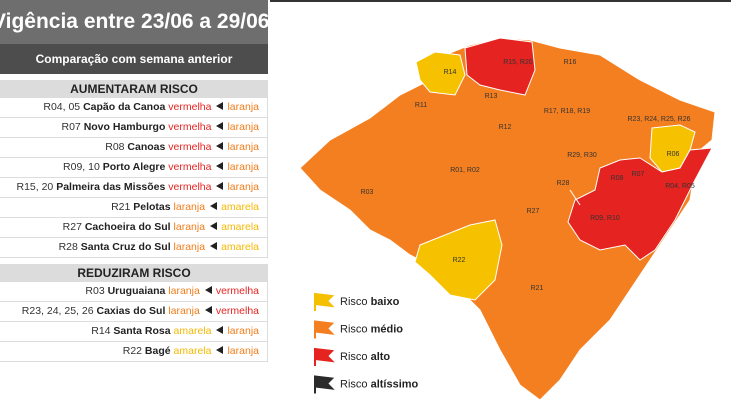 This screenshot has width=731, height=408. Describe the element at coordinates (134, 89) in the screenshot. I see `section-title: AUMENTARAM RISCO` at that location.